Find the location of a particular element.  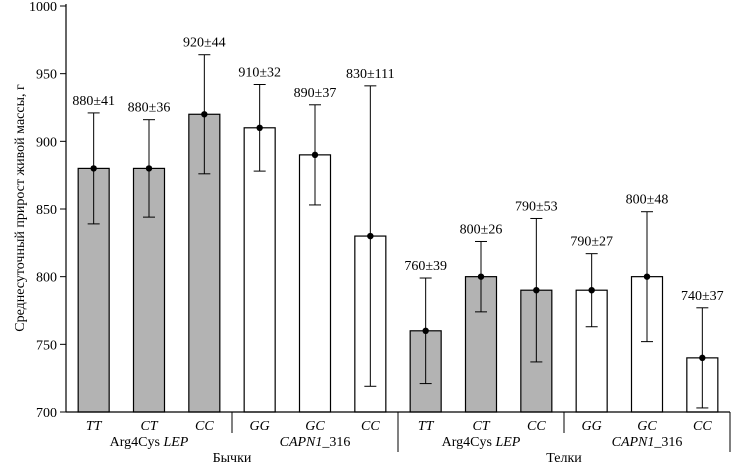

y-axis: 700 750 800 850 900 950 1000 is located at coordinates (48, 210).